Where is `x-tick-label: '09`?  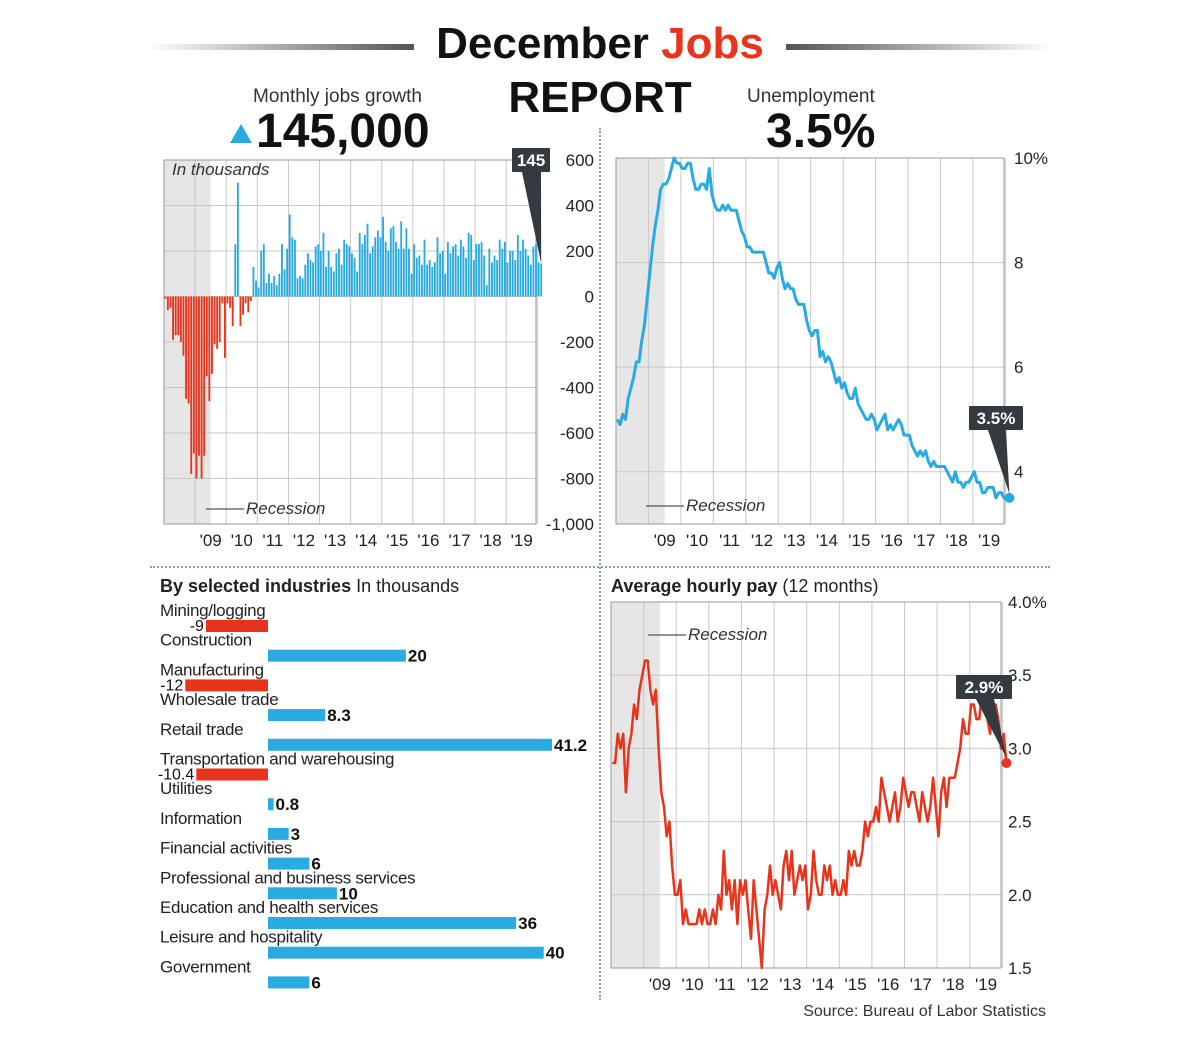
x-tick-label: '09 is located at coordinates (660, 984).